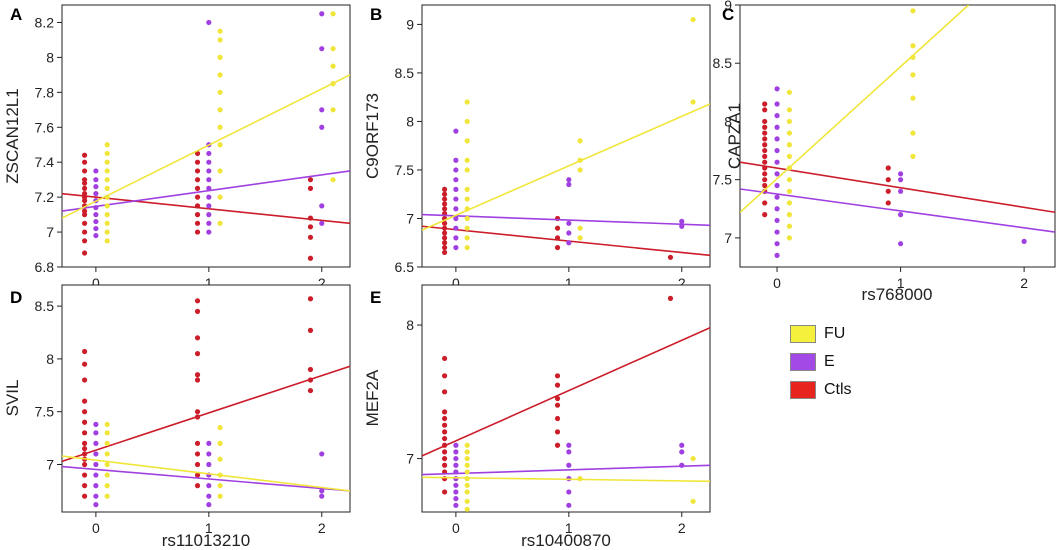 Image resolution: width=1063 pixels, height=550 pixels. Describe the element at coordinates (45, 162) in the screenshot. I see `y-tick-label: 7.4` at that location.